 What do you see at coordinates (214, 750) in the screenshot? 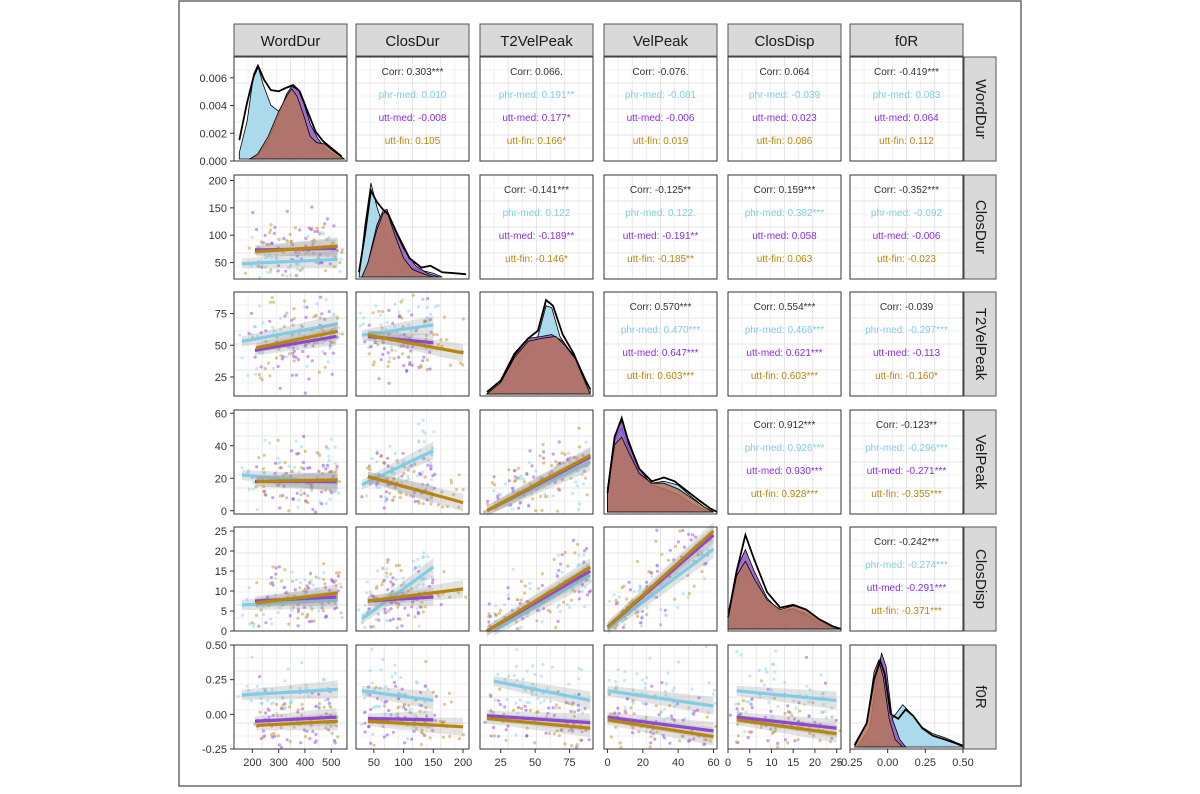
I see `y-tick-label-f0R: -0.25` at bounding box center [214, 750].